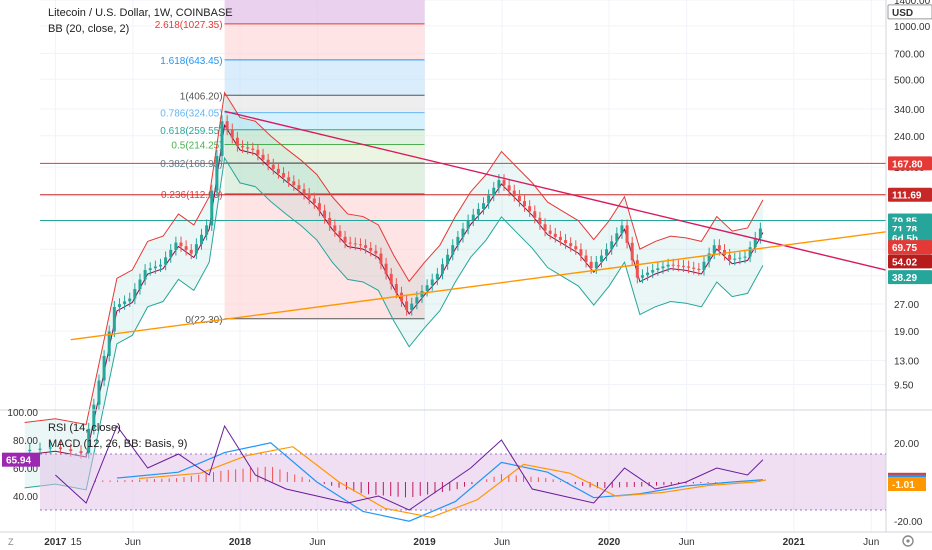 The width and height of the screenshot is (932, 550). What do you see at coordinates (196, 146) in the screenshot?
I see `fib-level-label: 0.5(214.25)` at bounding box center [196, 146].